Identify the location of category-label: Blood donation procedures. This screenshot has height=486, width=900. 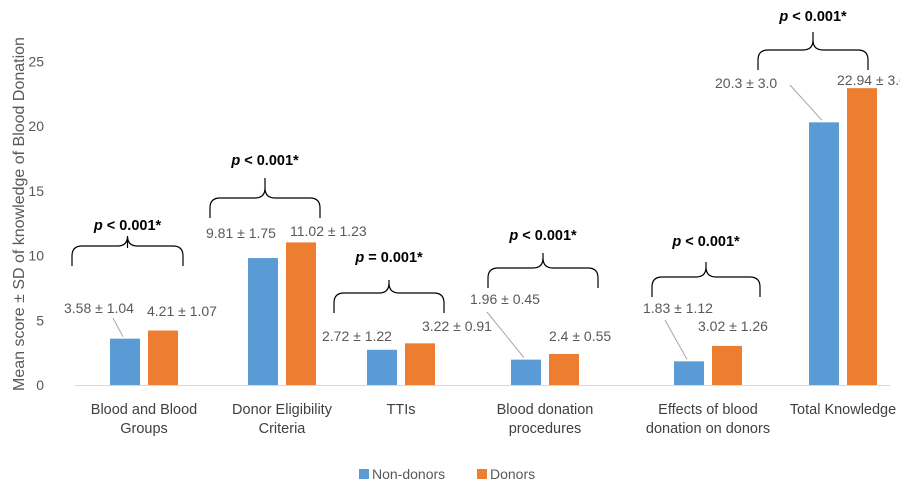
(545, 419).